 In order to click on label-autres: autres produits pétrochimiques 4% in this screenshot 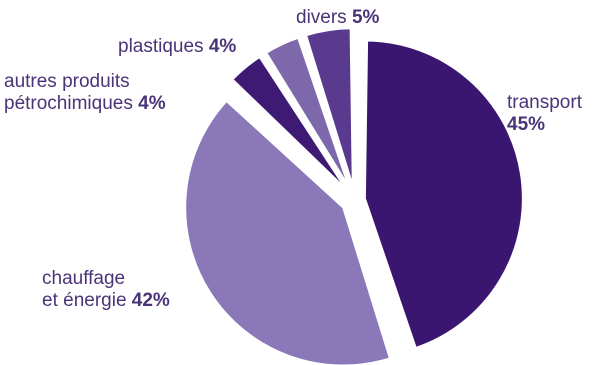, I will do `click(85, 93)`.